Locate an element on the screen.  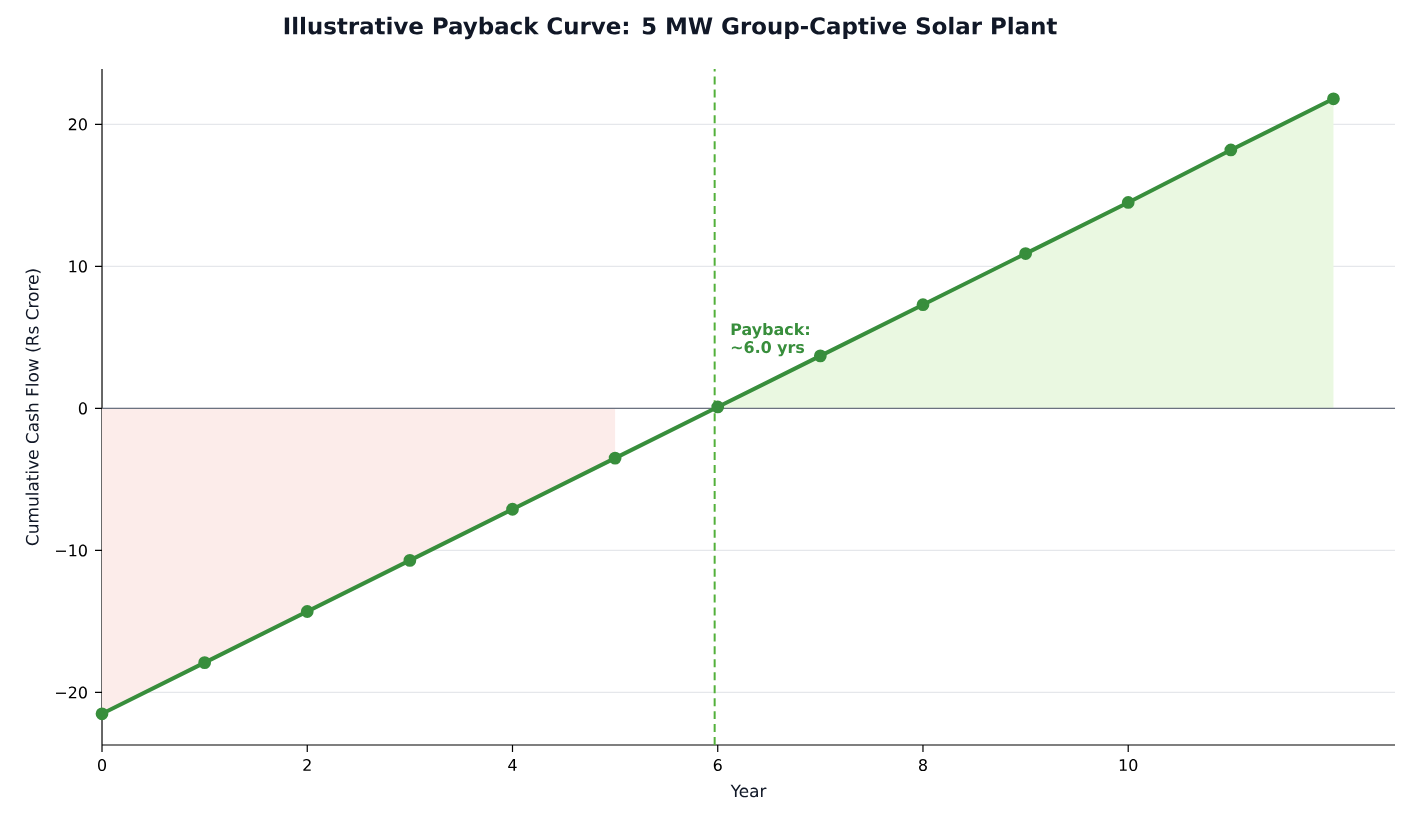
x-tick-label: 0 is located at coordinates (102, 765).